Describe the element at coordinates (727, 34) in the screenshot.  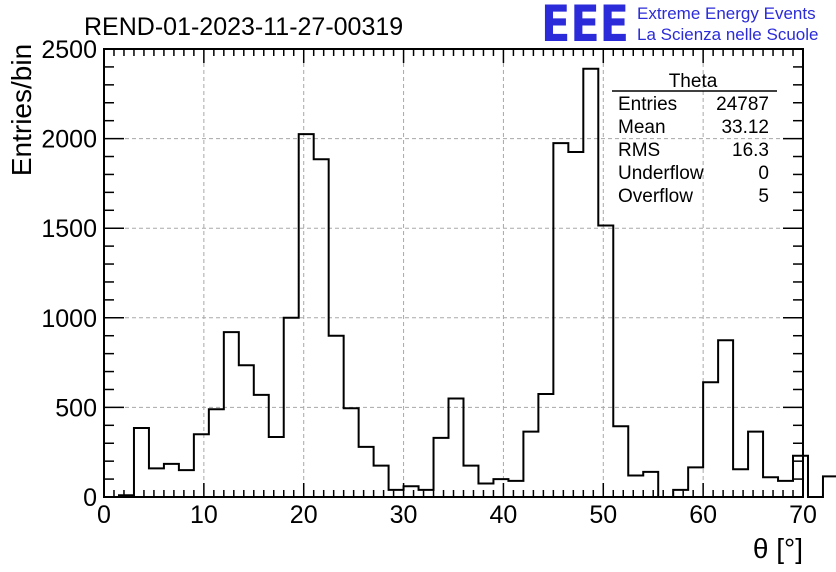
I see `eee-logo-line2: La Scienza nelle Scuole` at that location.